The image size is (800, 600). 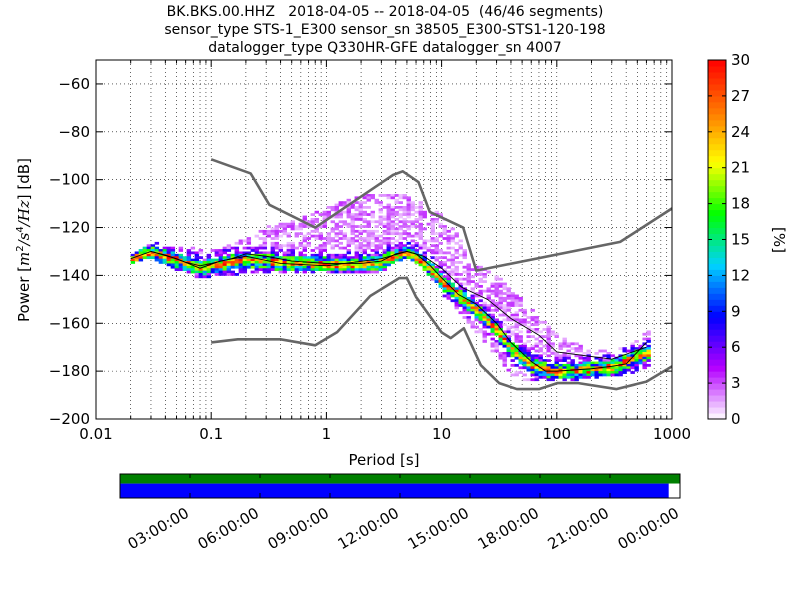 What do you see at coordinates (508, 528) in the screenshot?
I see `time-tick-label: 18:00:00` at bounding box center [508, 528].